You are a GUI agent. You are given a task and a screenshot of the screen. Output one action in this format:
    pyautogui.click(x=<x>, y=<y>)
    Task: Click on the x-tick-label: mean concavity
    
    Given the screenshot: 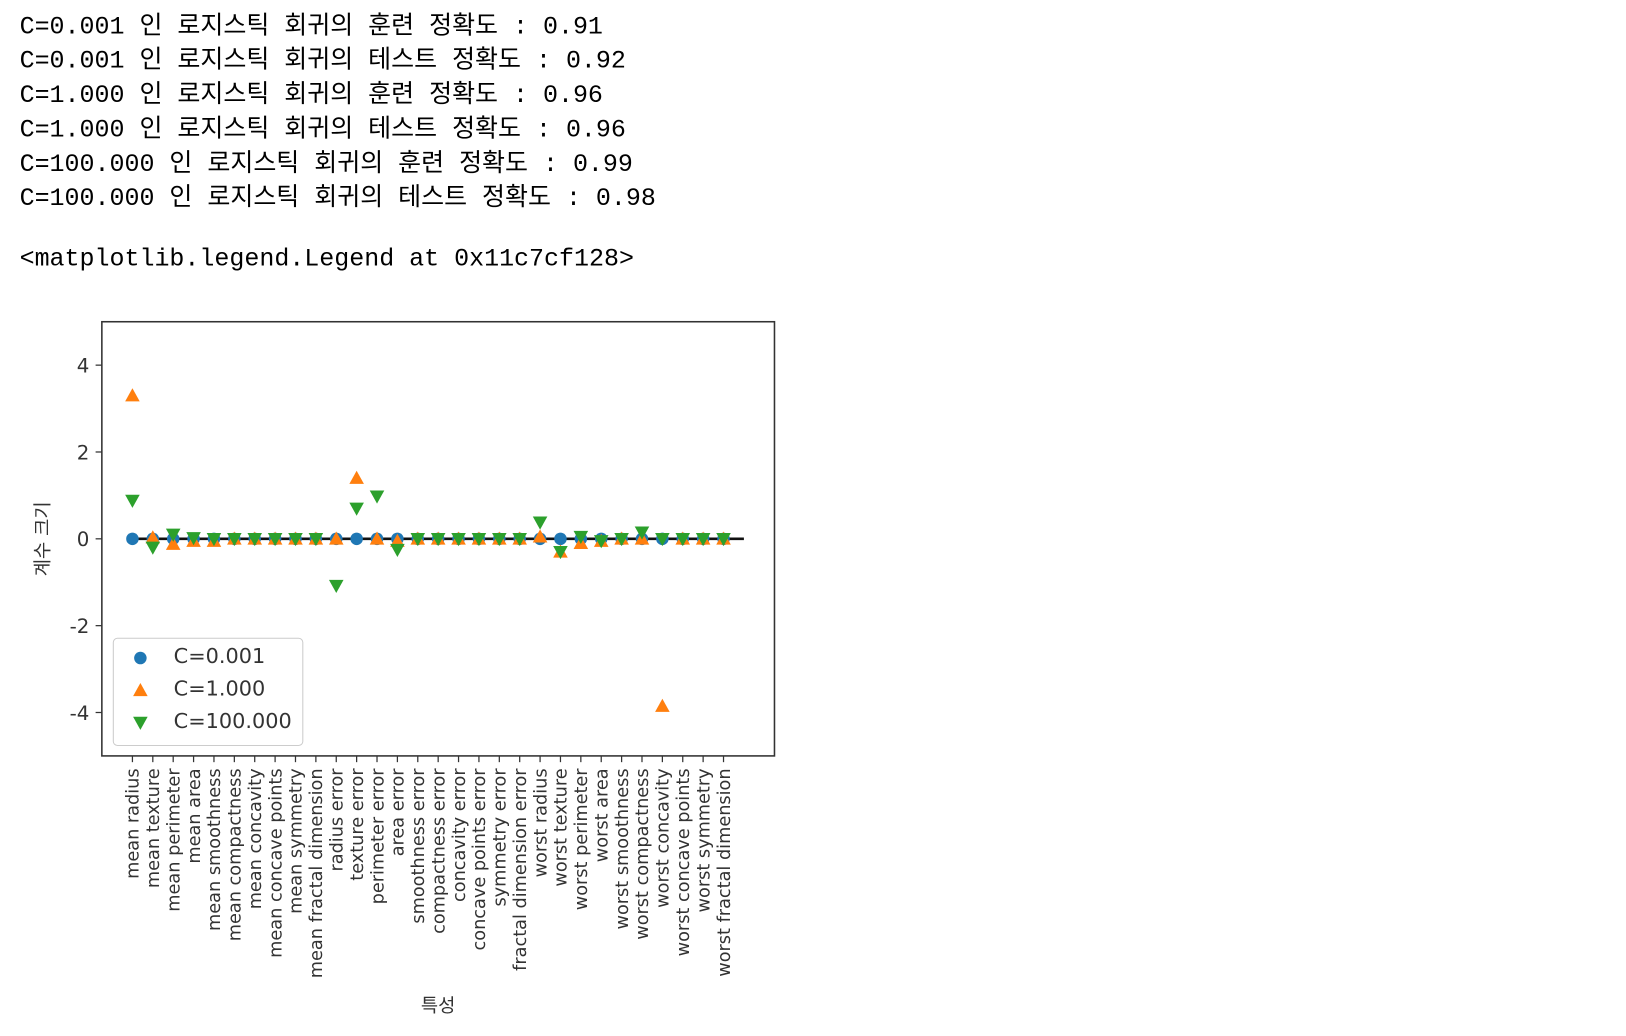 What is the action you would take?
    pyautogui.click(x=256, y=838)
    